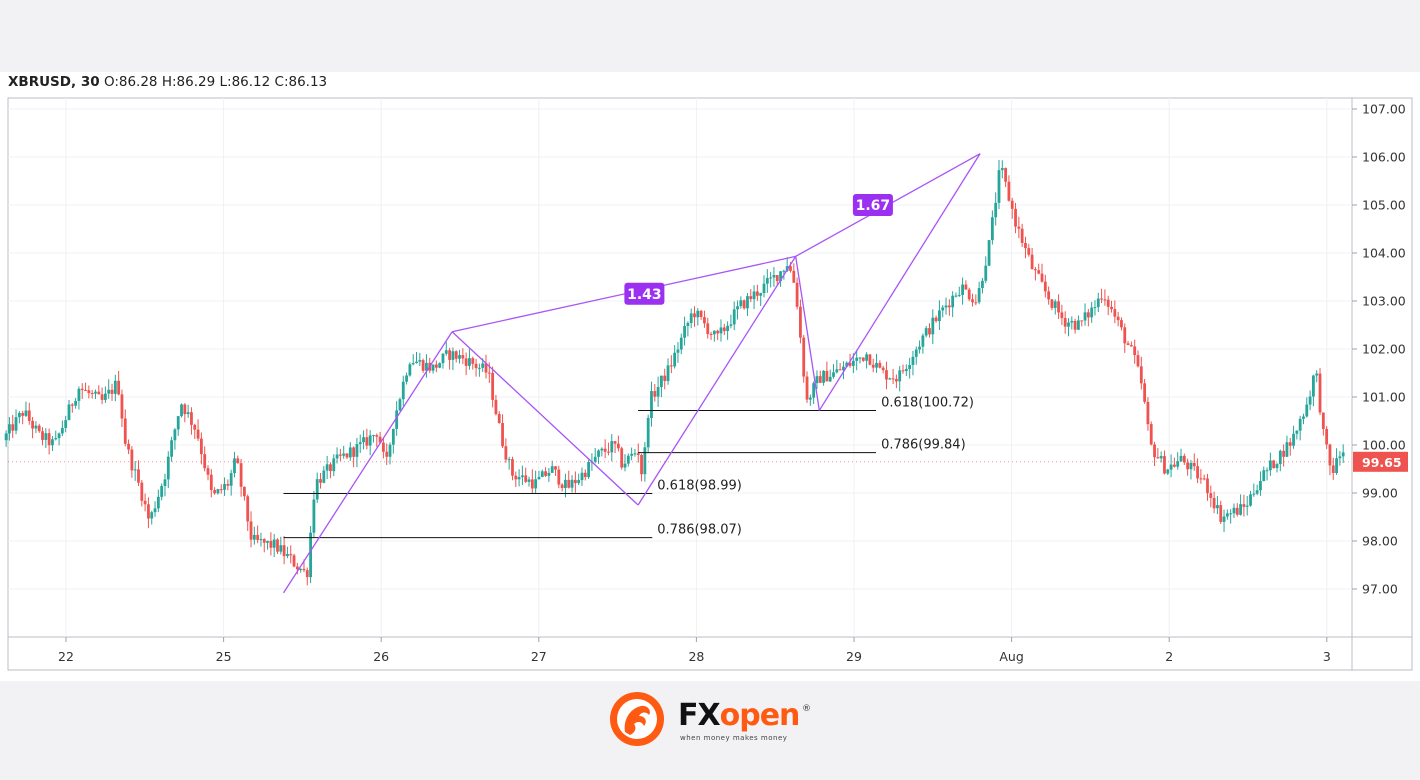 This screenshot has height=780, width=1420. I want to click on ohlc-close: C:86.13, so click(301, 82).